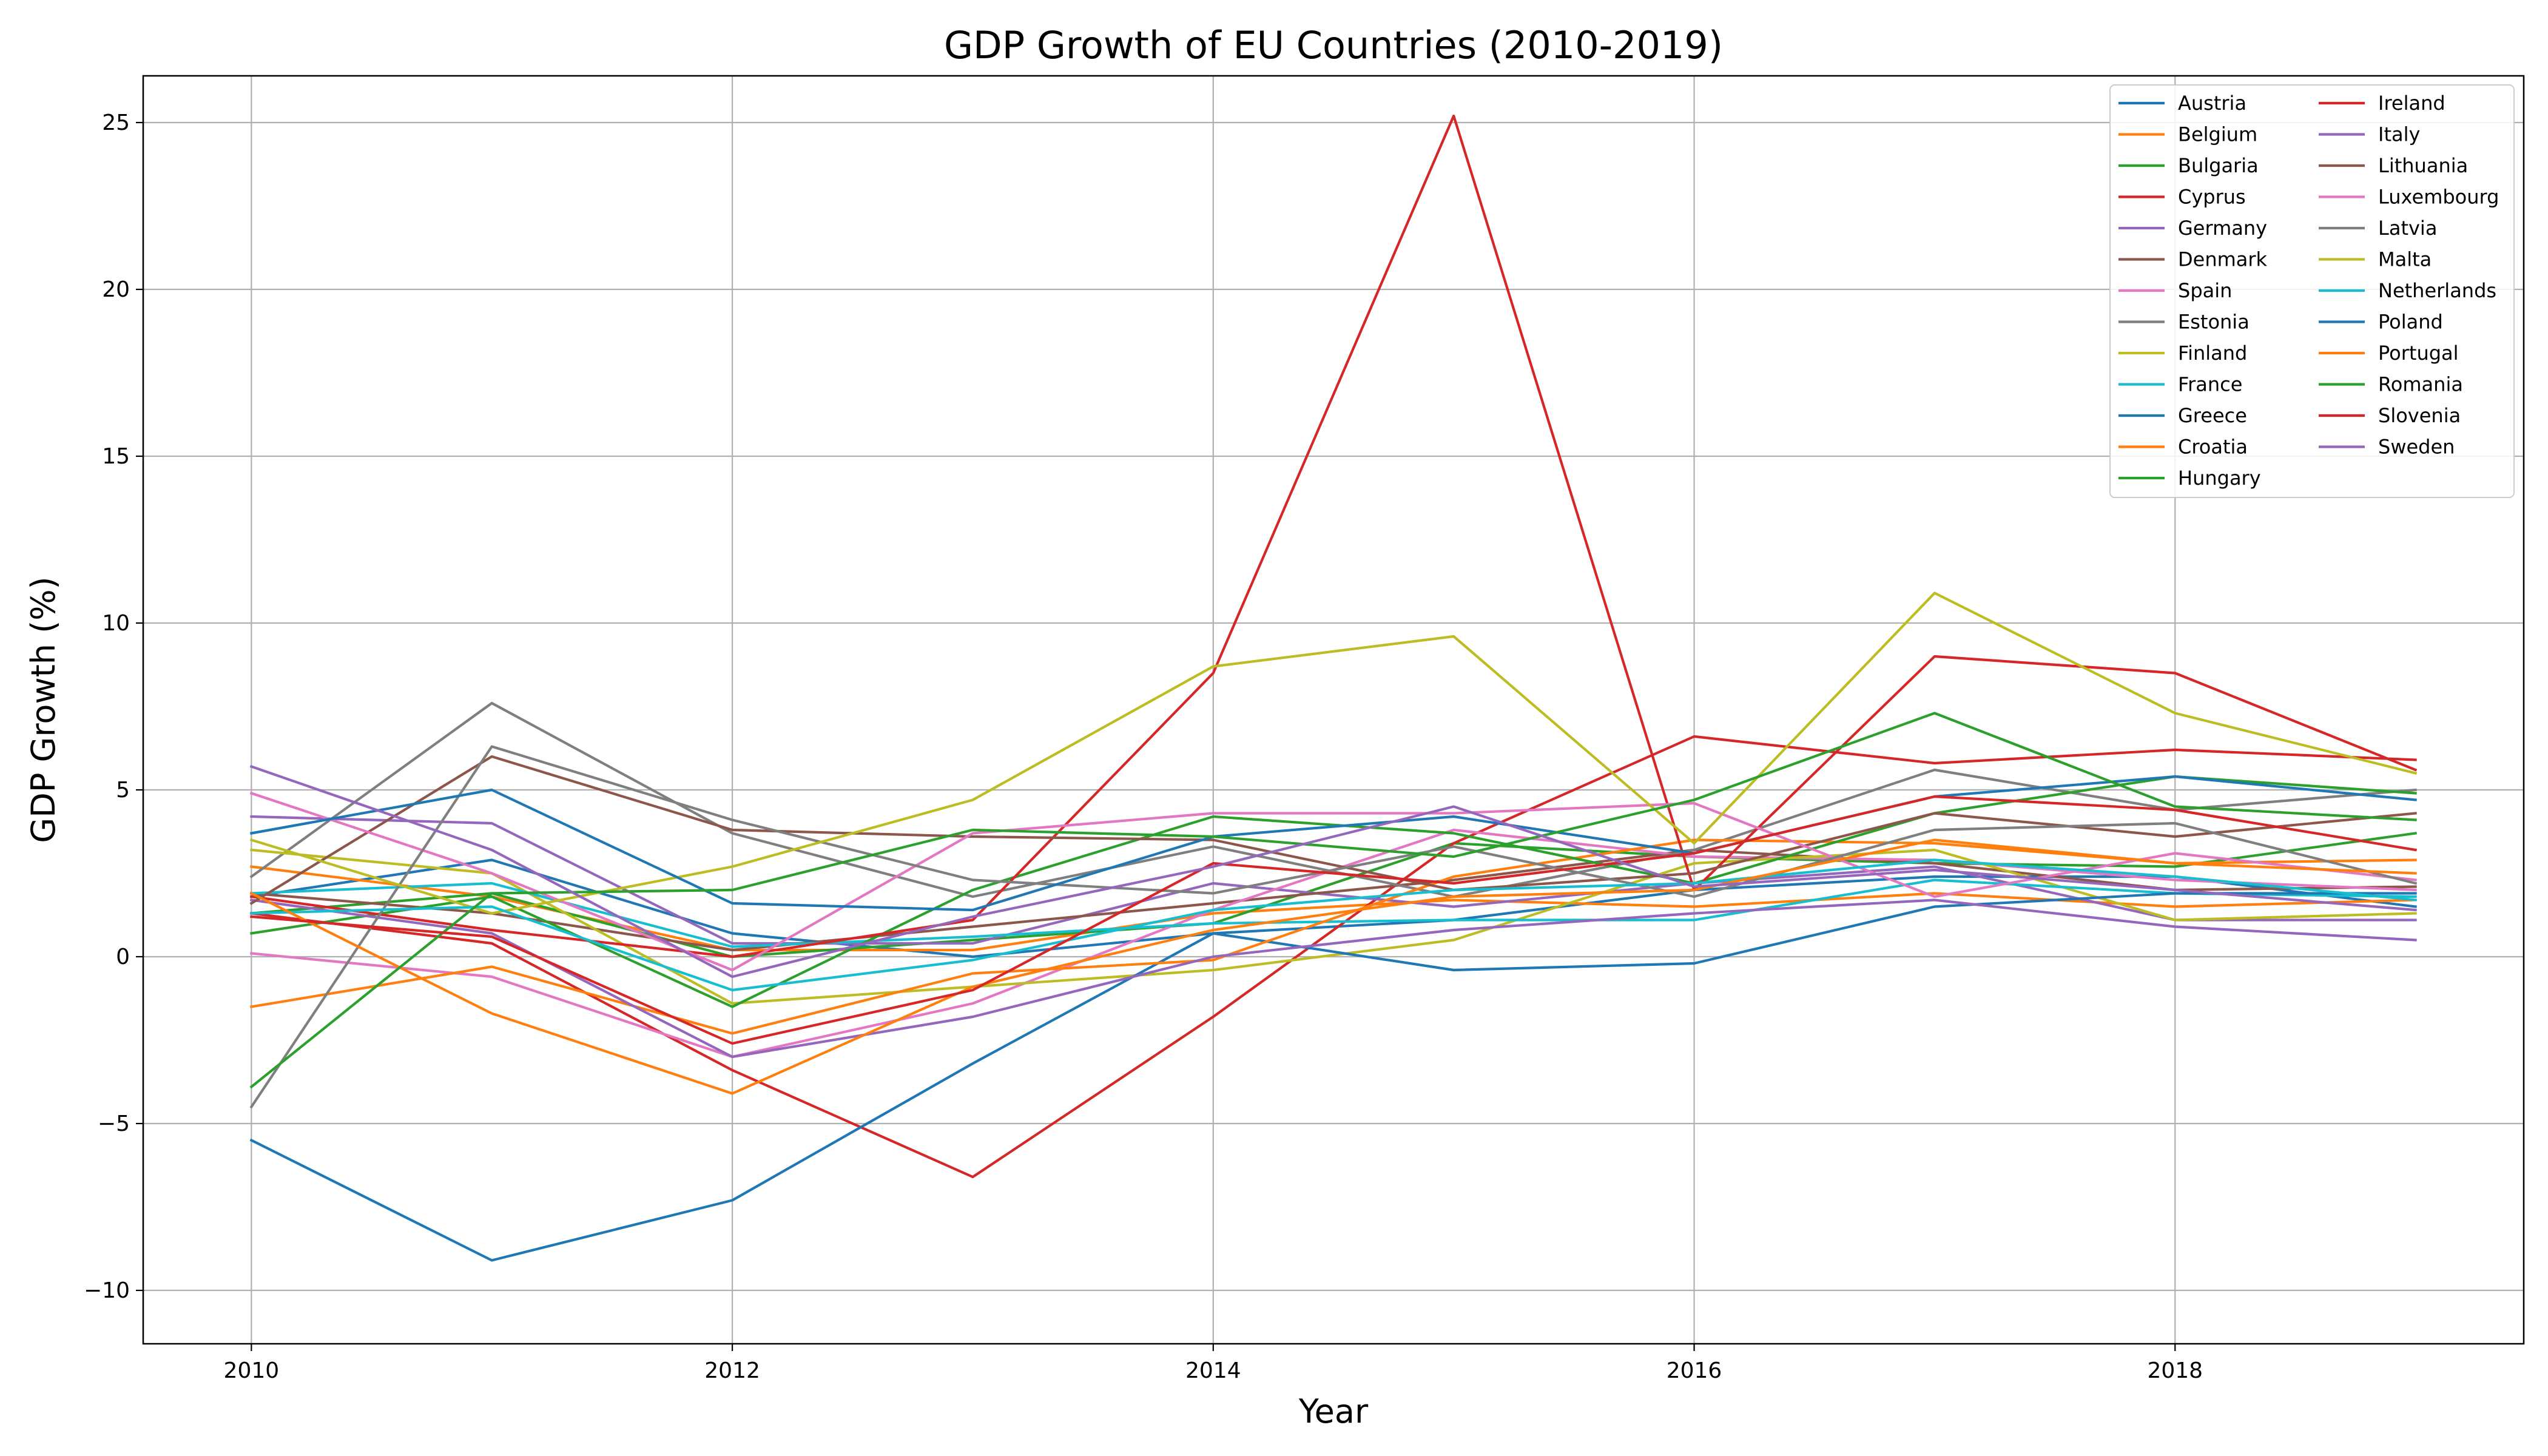 The width and height of the screenshot is (2548, 1456). I want to click on legend-label-bulgaria: Bulgaria, so click(2218, 165).